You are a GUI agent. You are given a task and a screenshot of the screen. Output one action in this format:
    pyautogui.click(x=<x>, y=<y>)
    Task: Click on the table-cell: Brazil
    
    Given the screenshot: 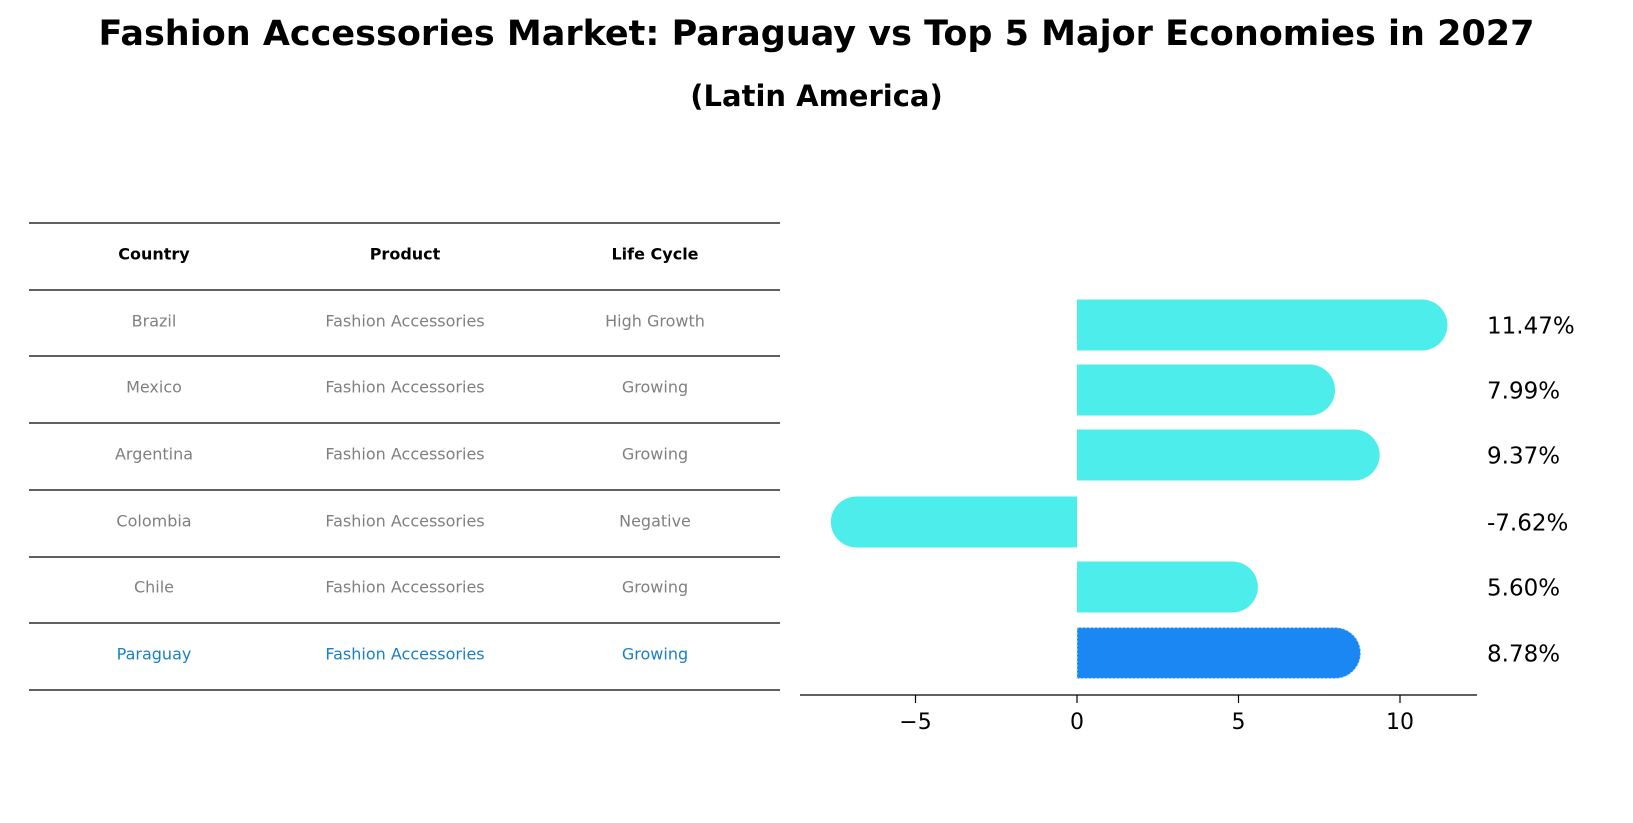 What is the action you would take?
    pyautogui.click(x=154, y=321)
    